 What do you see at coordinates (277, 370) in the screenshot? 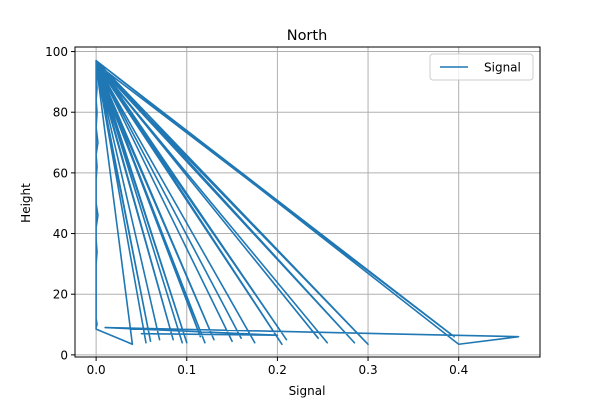
I see `x-tick-label: 0.2` at bounding box center [277, 370].